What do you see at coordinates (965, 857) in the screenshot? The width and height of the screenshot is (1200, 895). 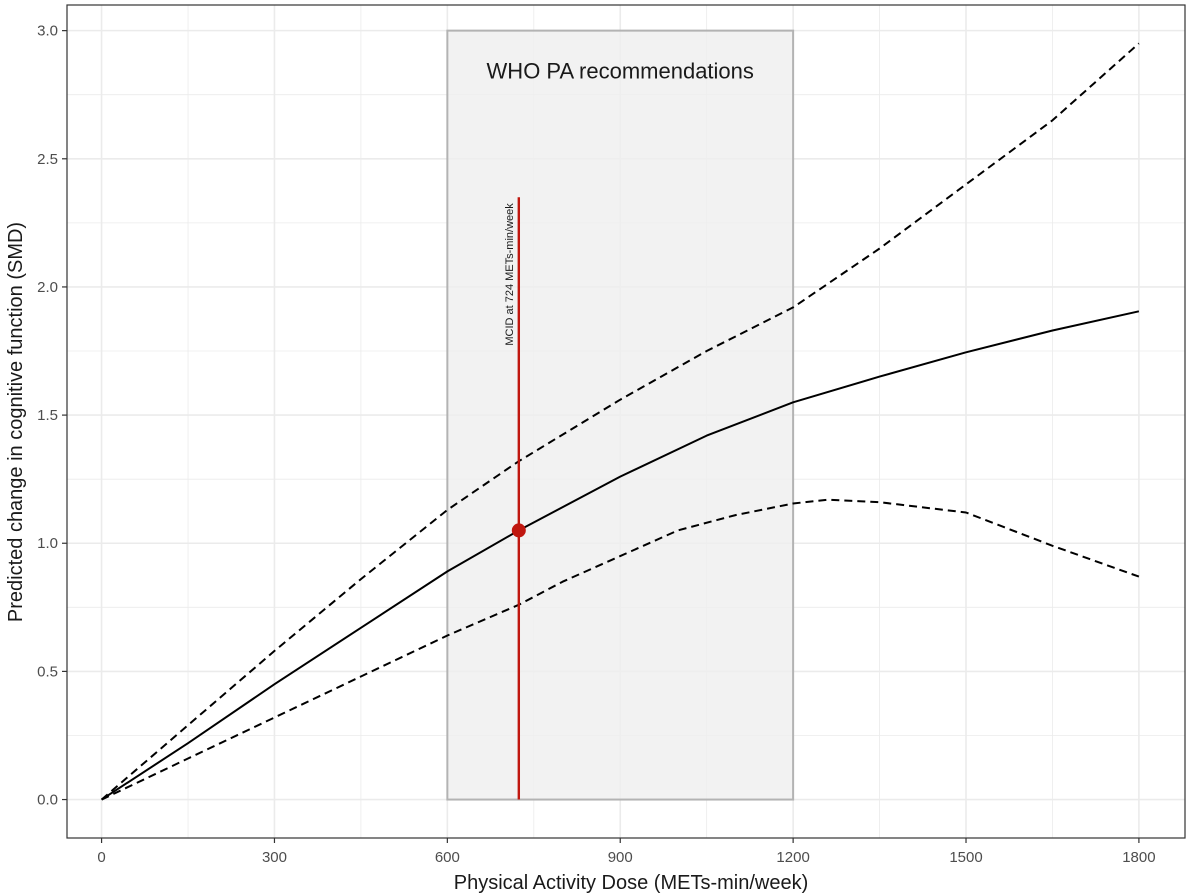 I see `x-tick-label: 1500` at bounding box center [965, 857].